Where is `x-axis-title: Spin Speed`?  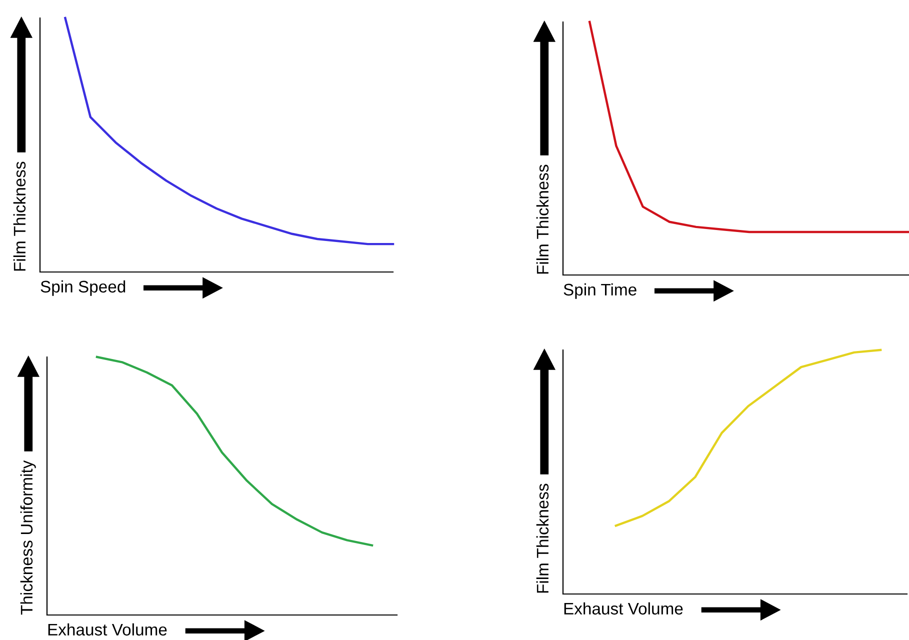 x-axis-title: Spin Speed is located at coordinates (83, 288).